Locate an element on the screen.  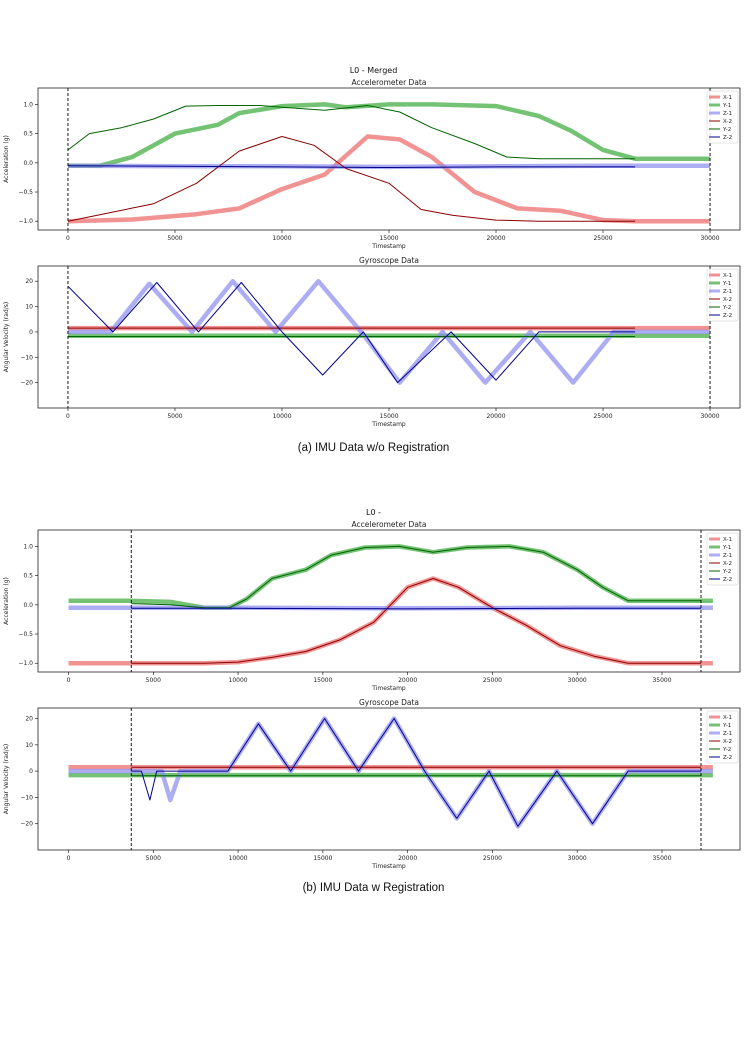
y-tick-label: −1.0 is located at coordinates (25, 663).